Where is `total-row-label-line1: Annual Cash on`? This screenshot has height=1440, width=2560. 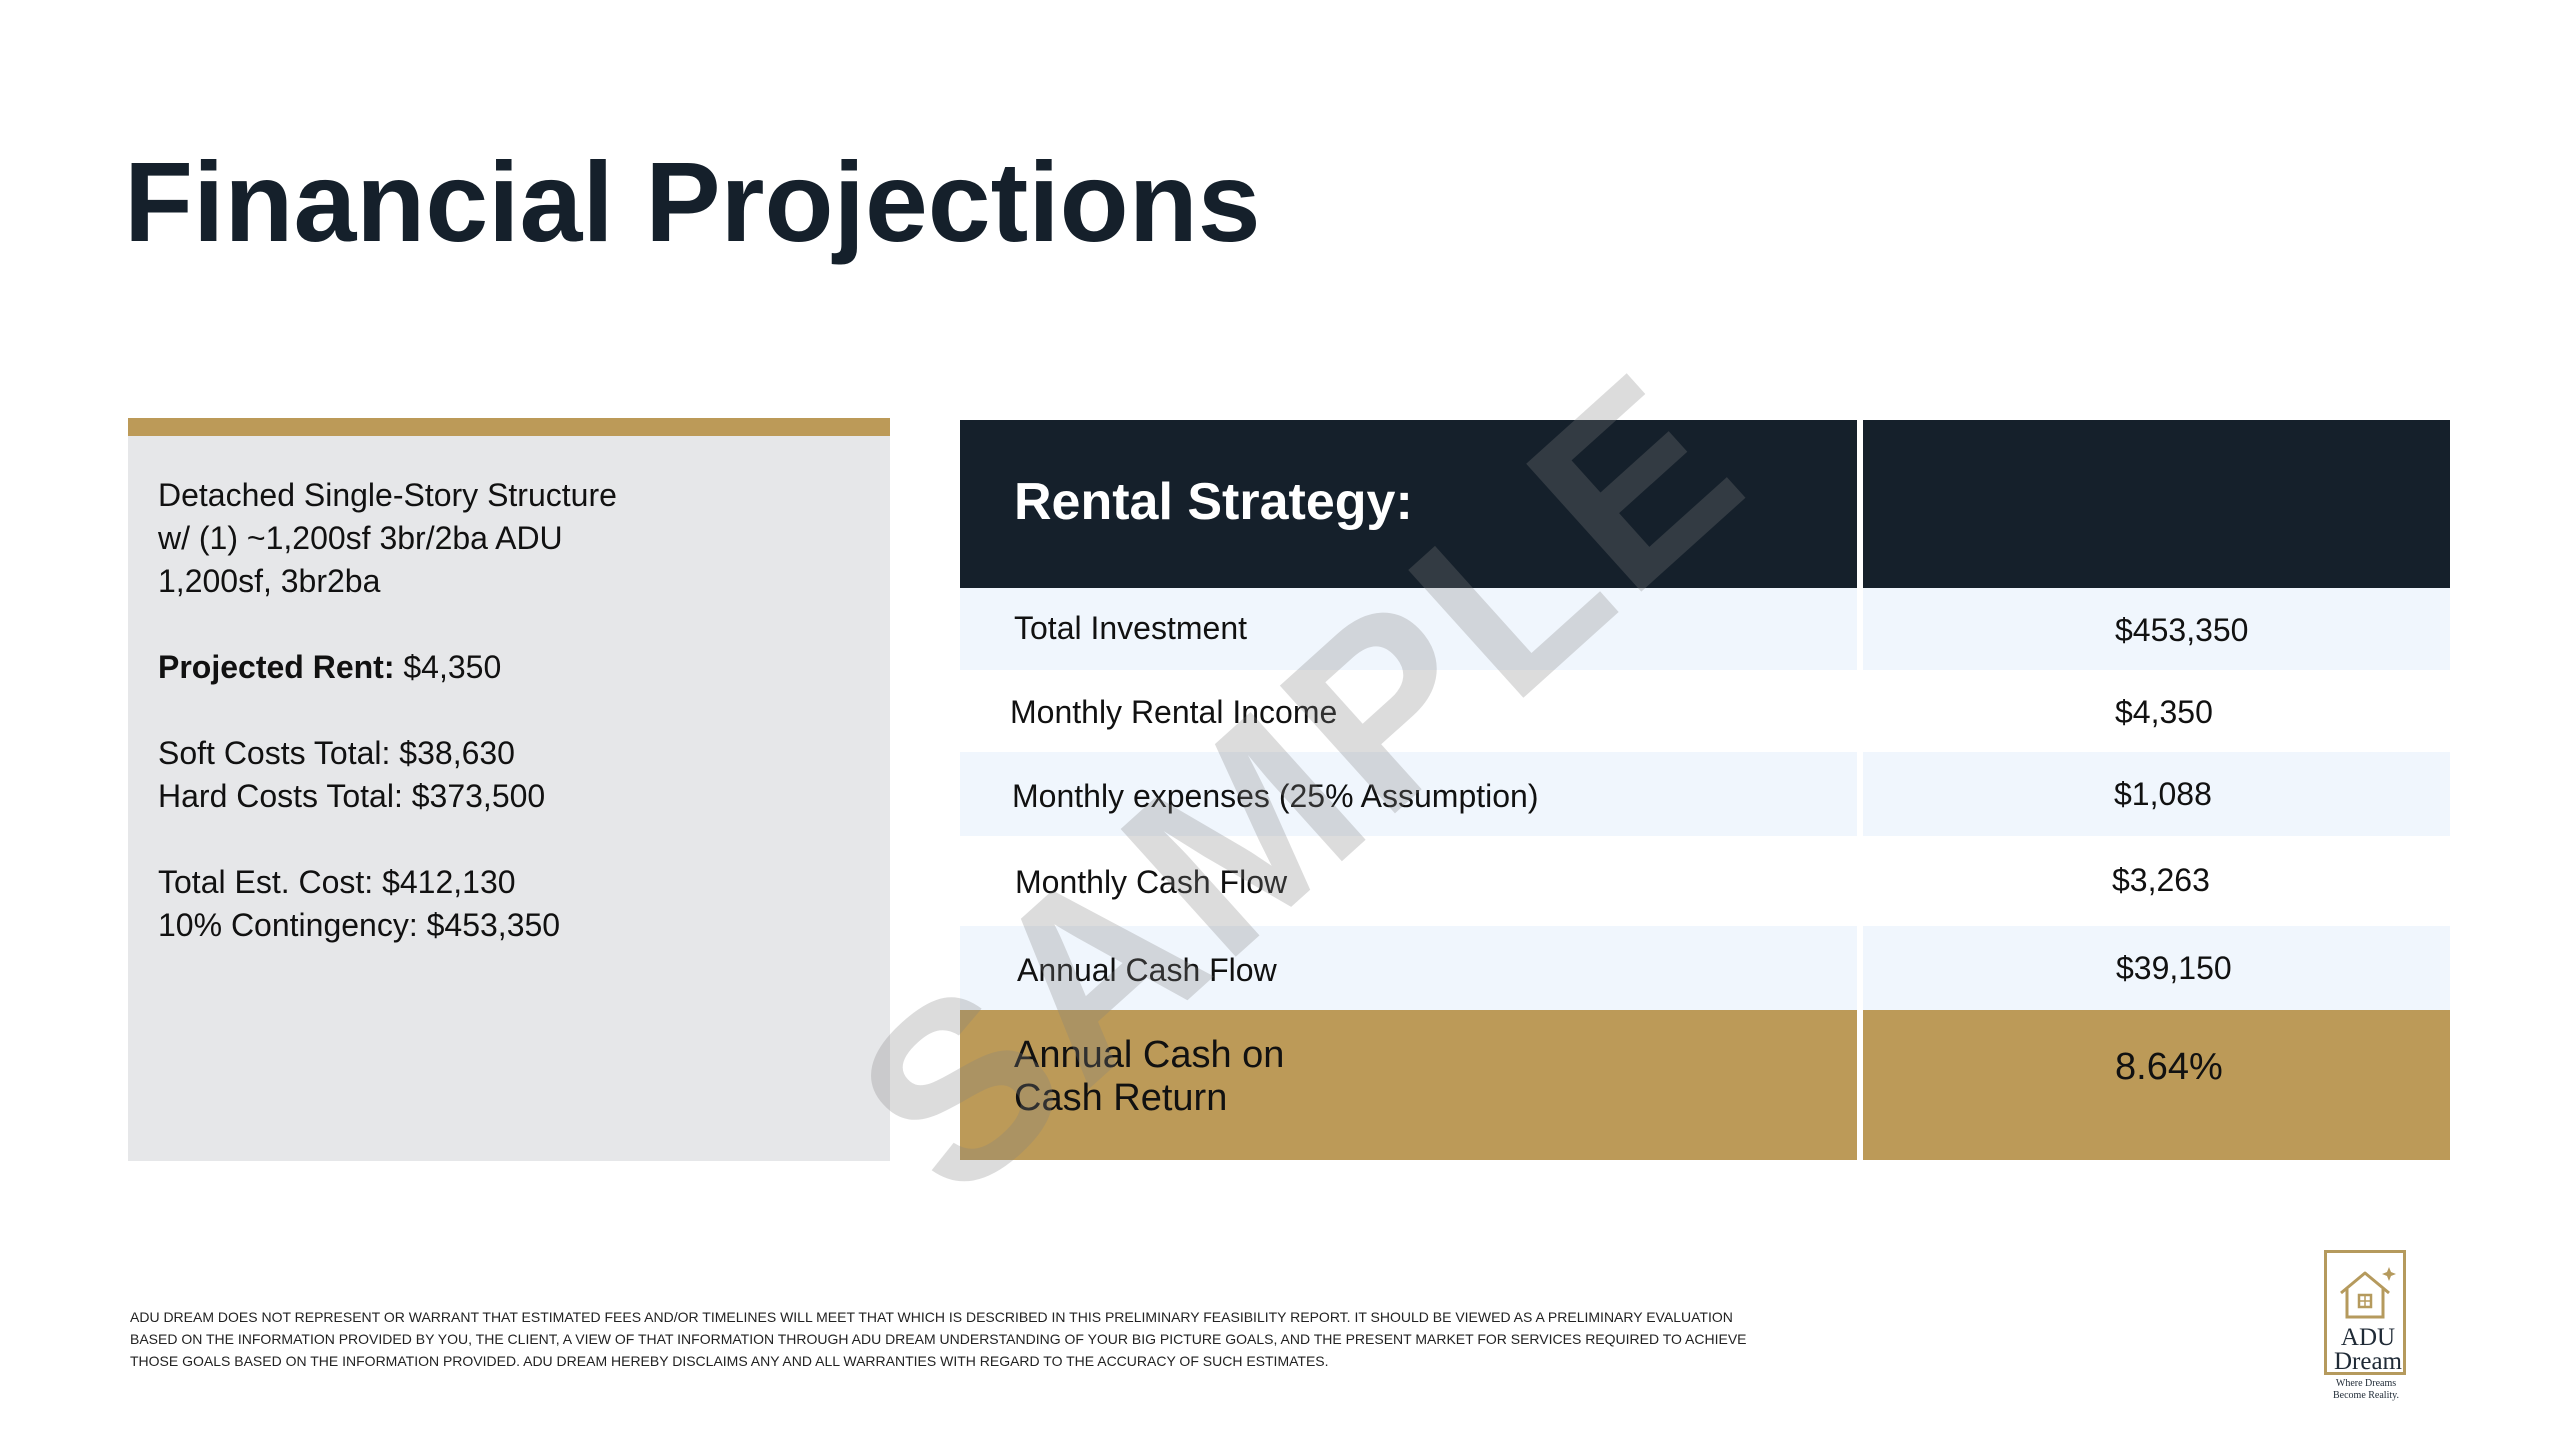 total-row-label-line1: Annual Cash on is located at coordinates (1149, 1055).